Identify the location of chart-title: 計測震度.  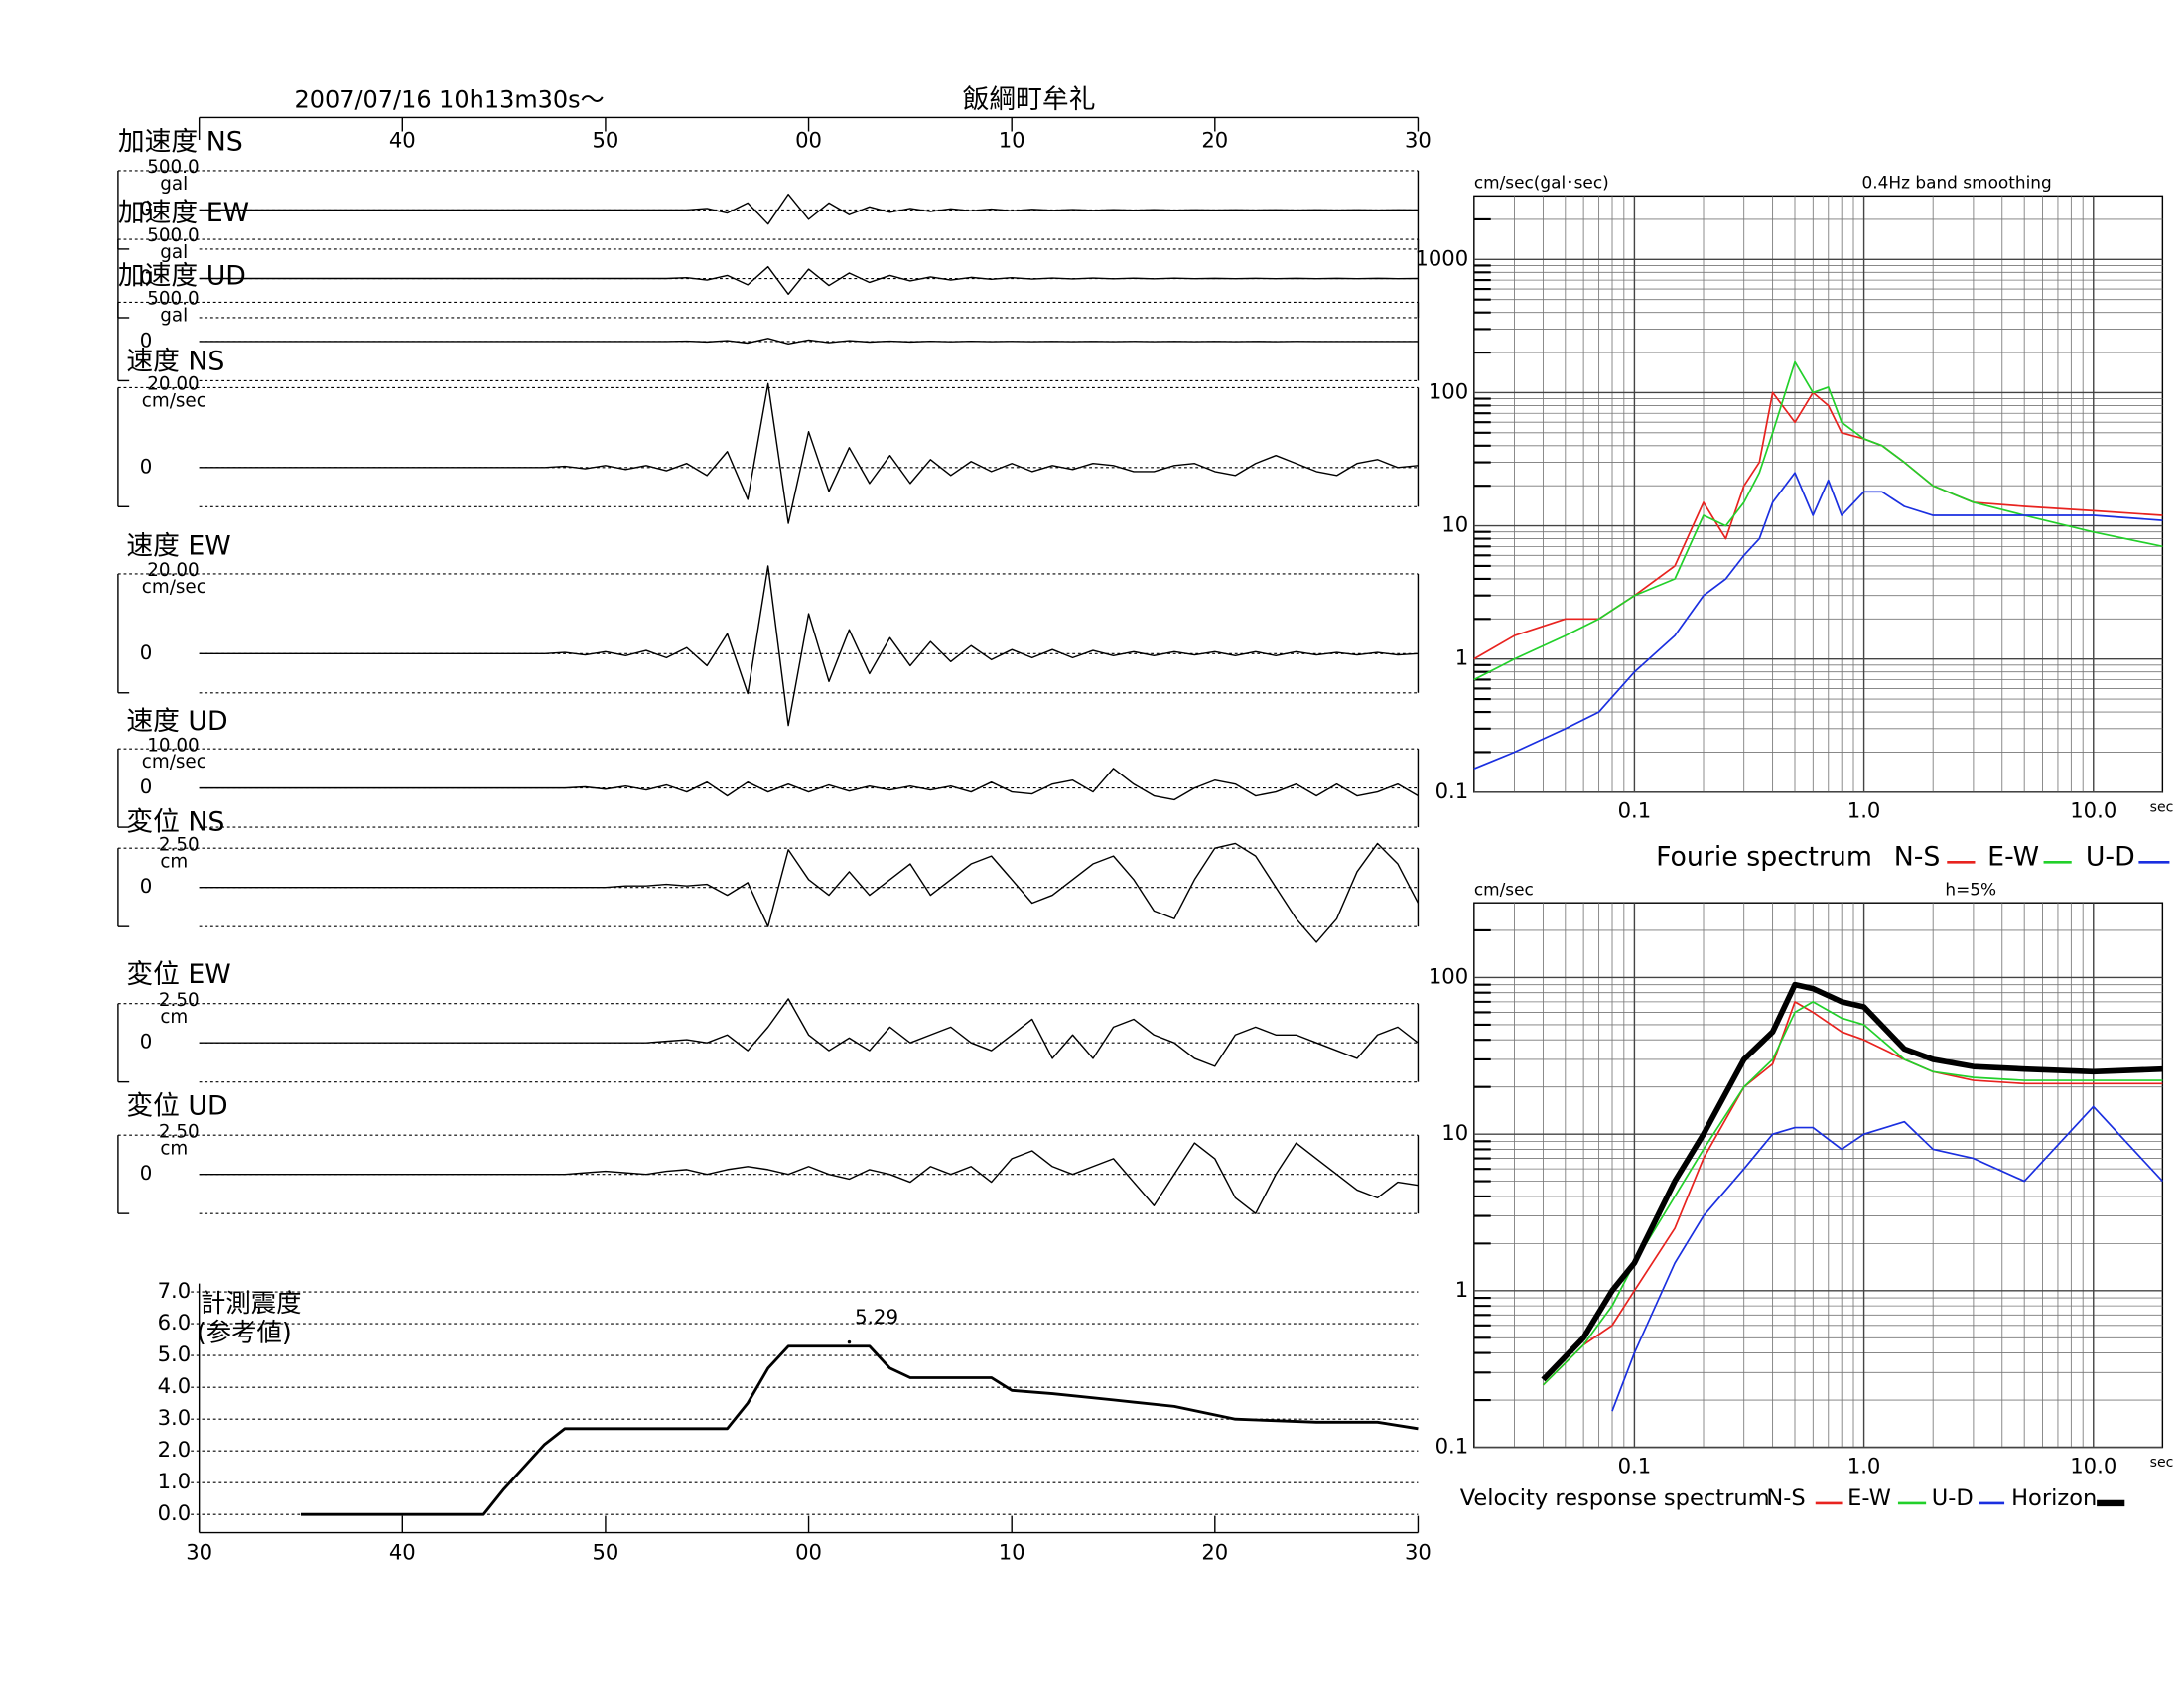
(251, 1303).